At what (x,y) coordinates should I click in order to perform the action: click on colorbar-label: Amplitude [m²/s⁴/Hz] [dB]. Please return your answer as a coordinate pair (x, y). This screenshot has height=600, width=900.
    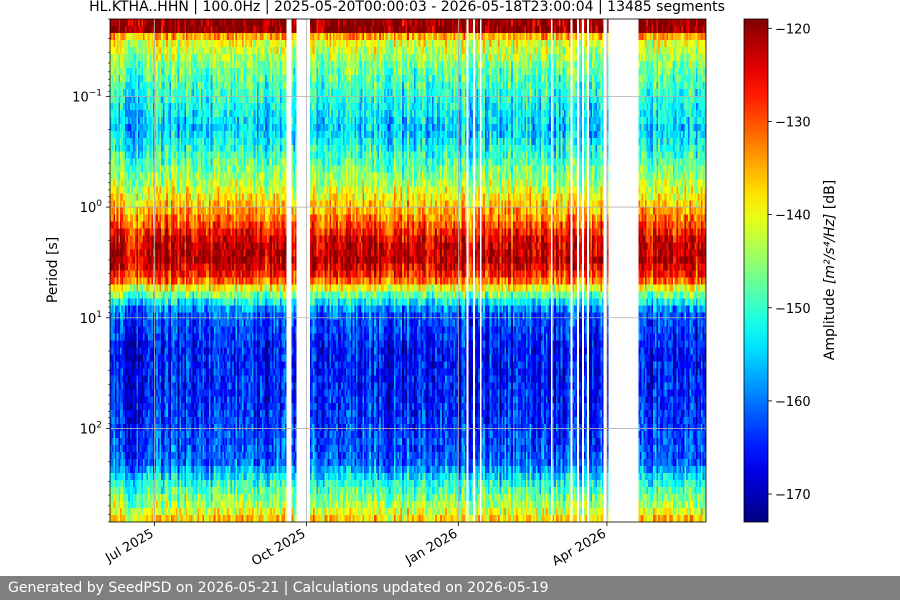
    Looking at the image, I should click on (830, 270).